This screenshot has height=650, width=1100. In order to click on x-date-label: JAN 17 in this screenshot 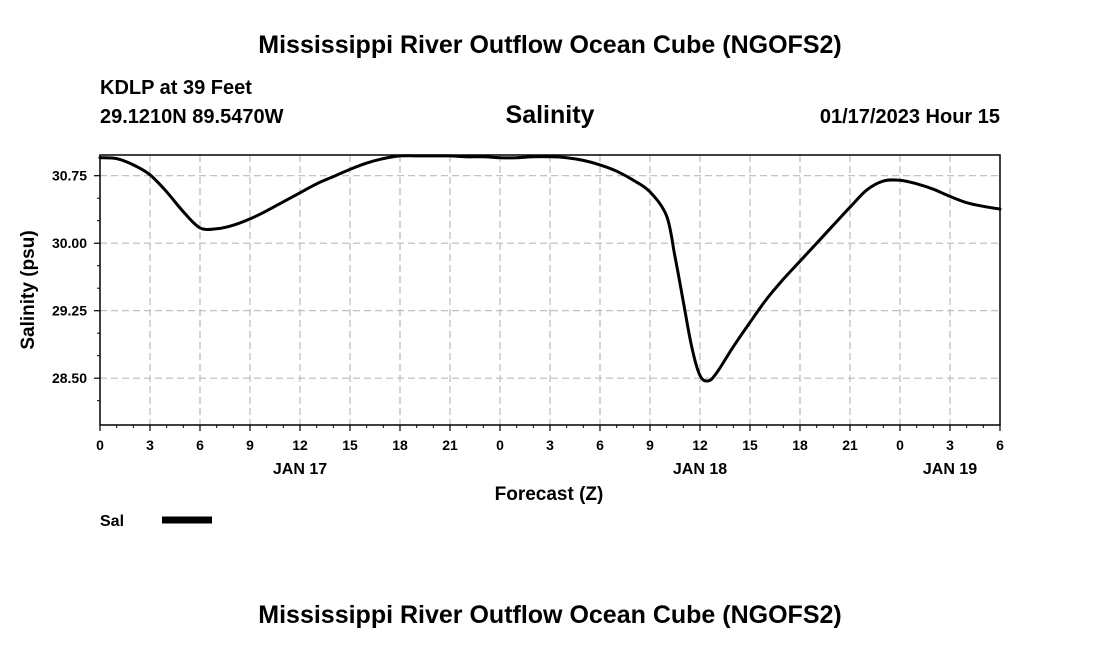, I will do `click(300, 469)`.